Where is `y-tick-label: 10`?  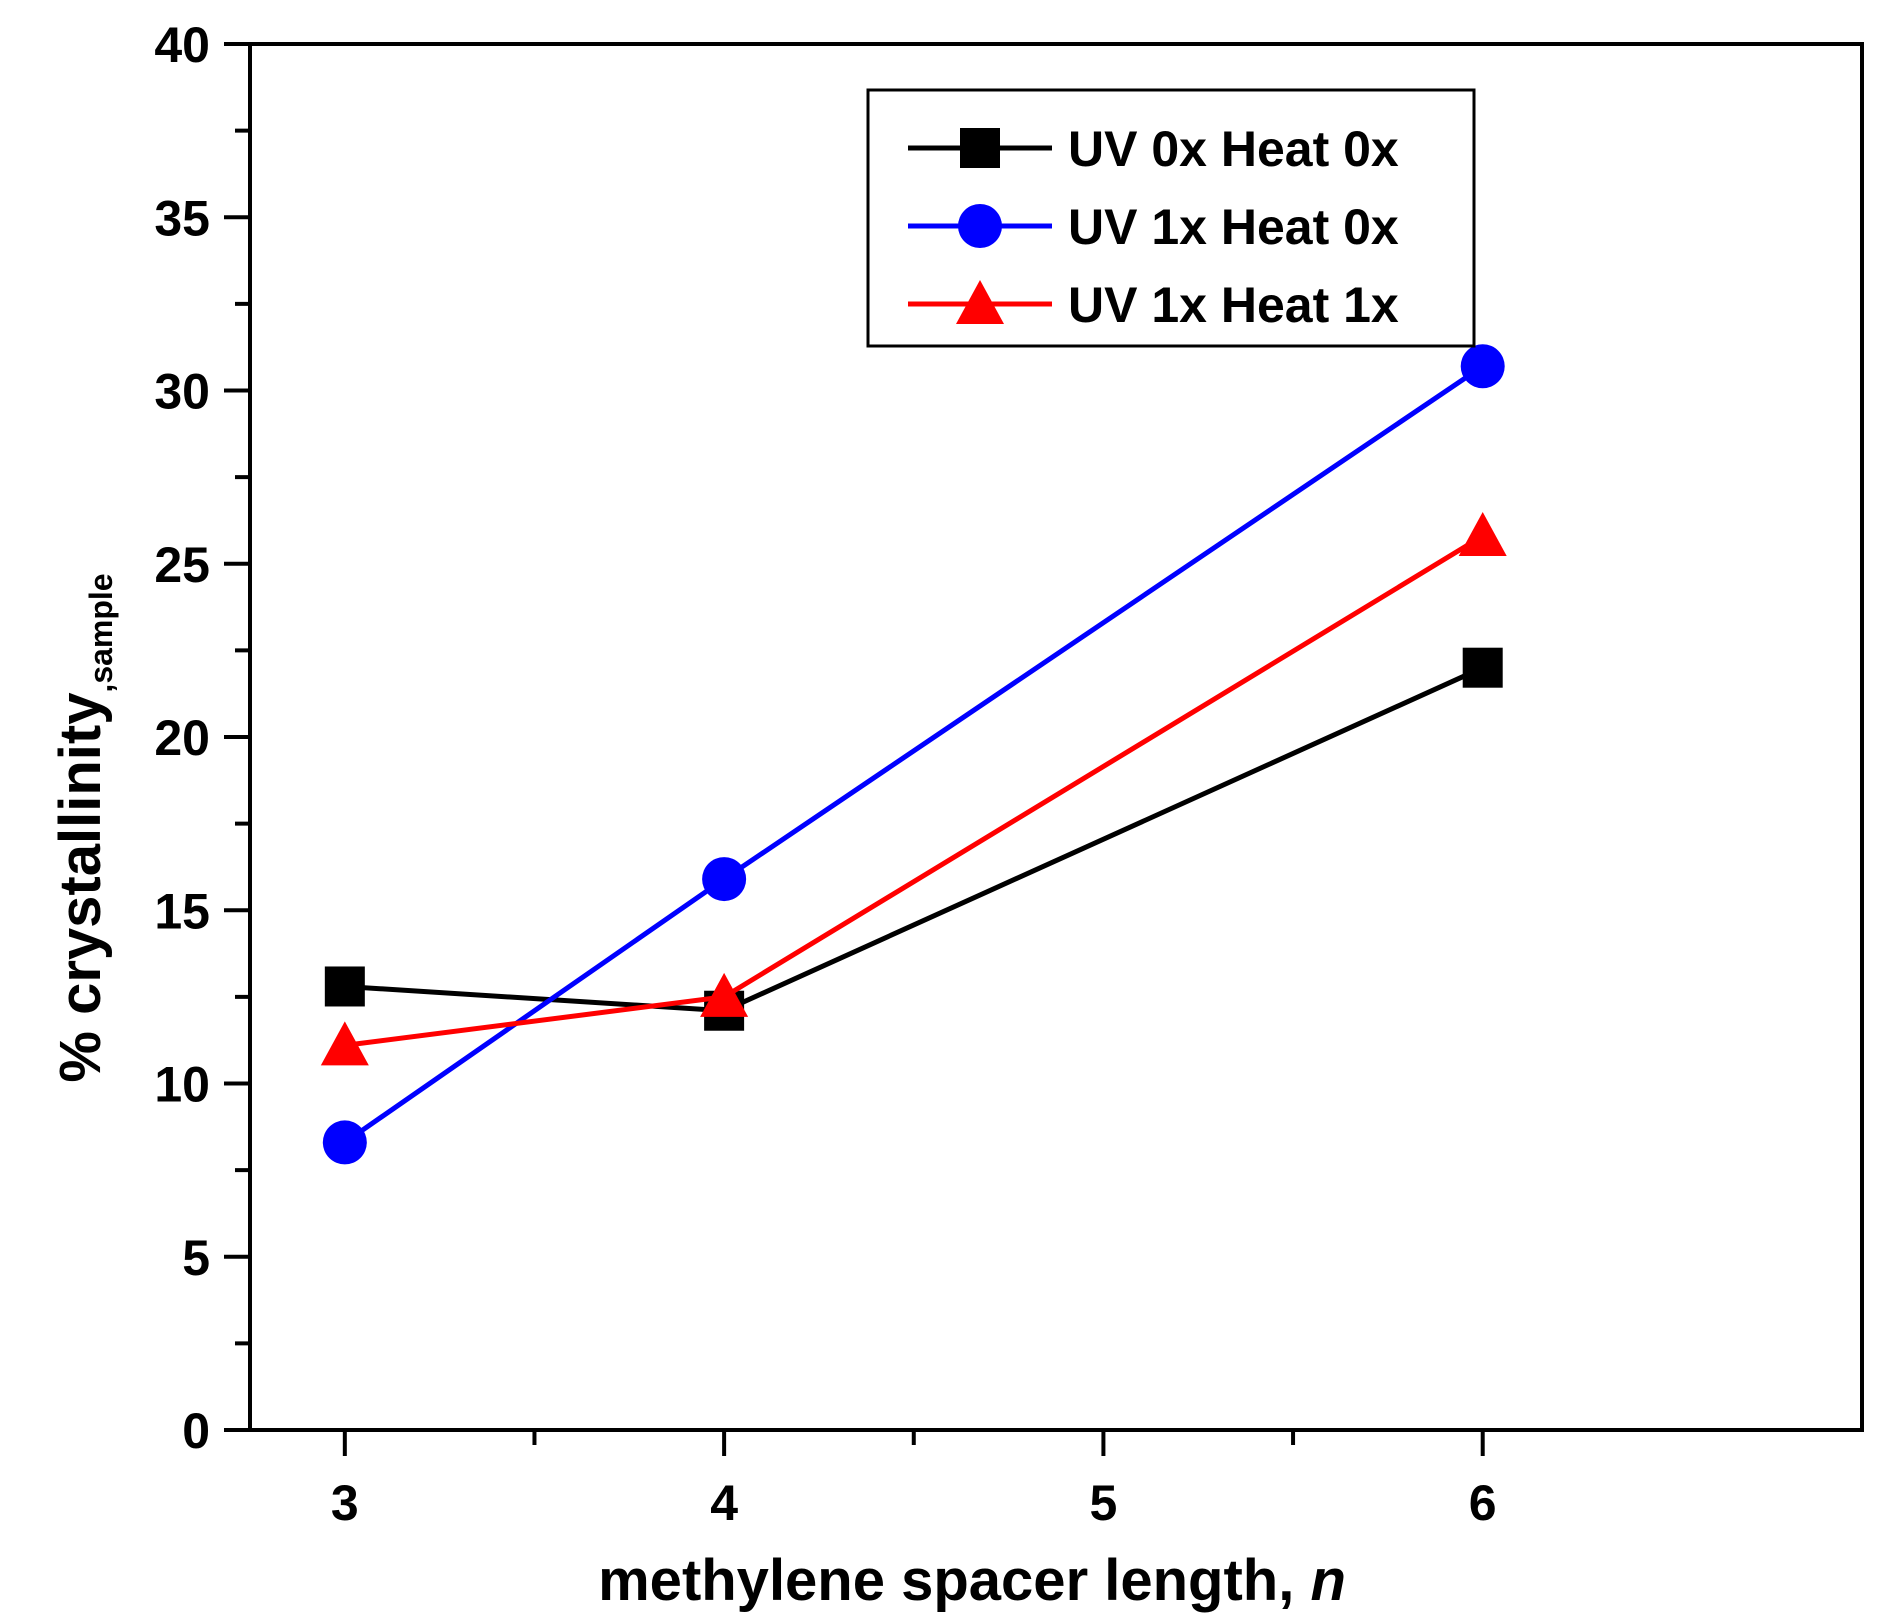
y-tick-label: 10 is located at coordinates (182, 1085).